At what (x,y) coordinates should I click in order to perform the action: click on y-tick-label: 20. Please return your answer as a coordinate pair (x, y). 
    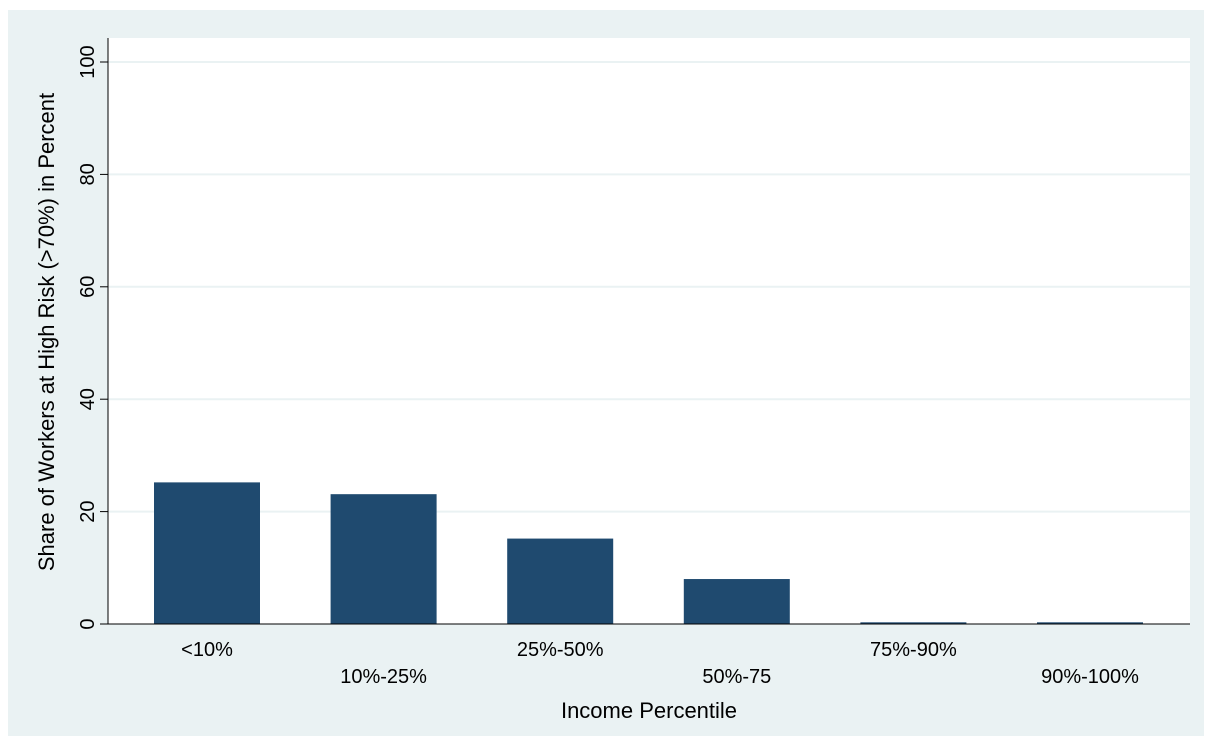
    Looking at the image, I should click on (88, 511).